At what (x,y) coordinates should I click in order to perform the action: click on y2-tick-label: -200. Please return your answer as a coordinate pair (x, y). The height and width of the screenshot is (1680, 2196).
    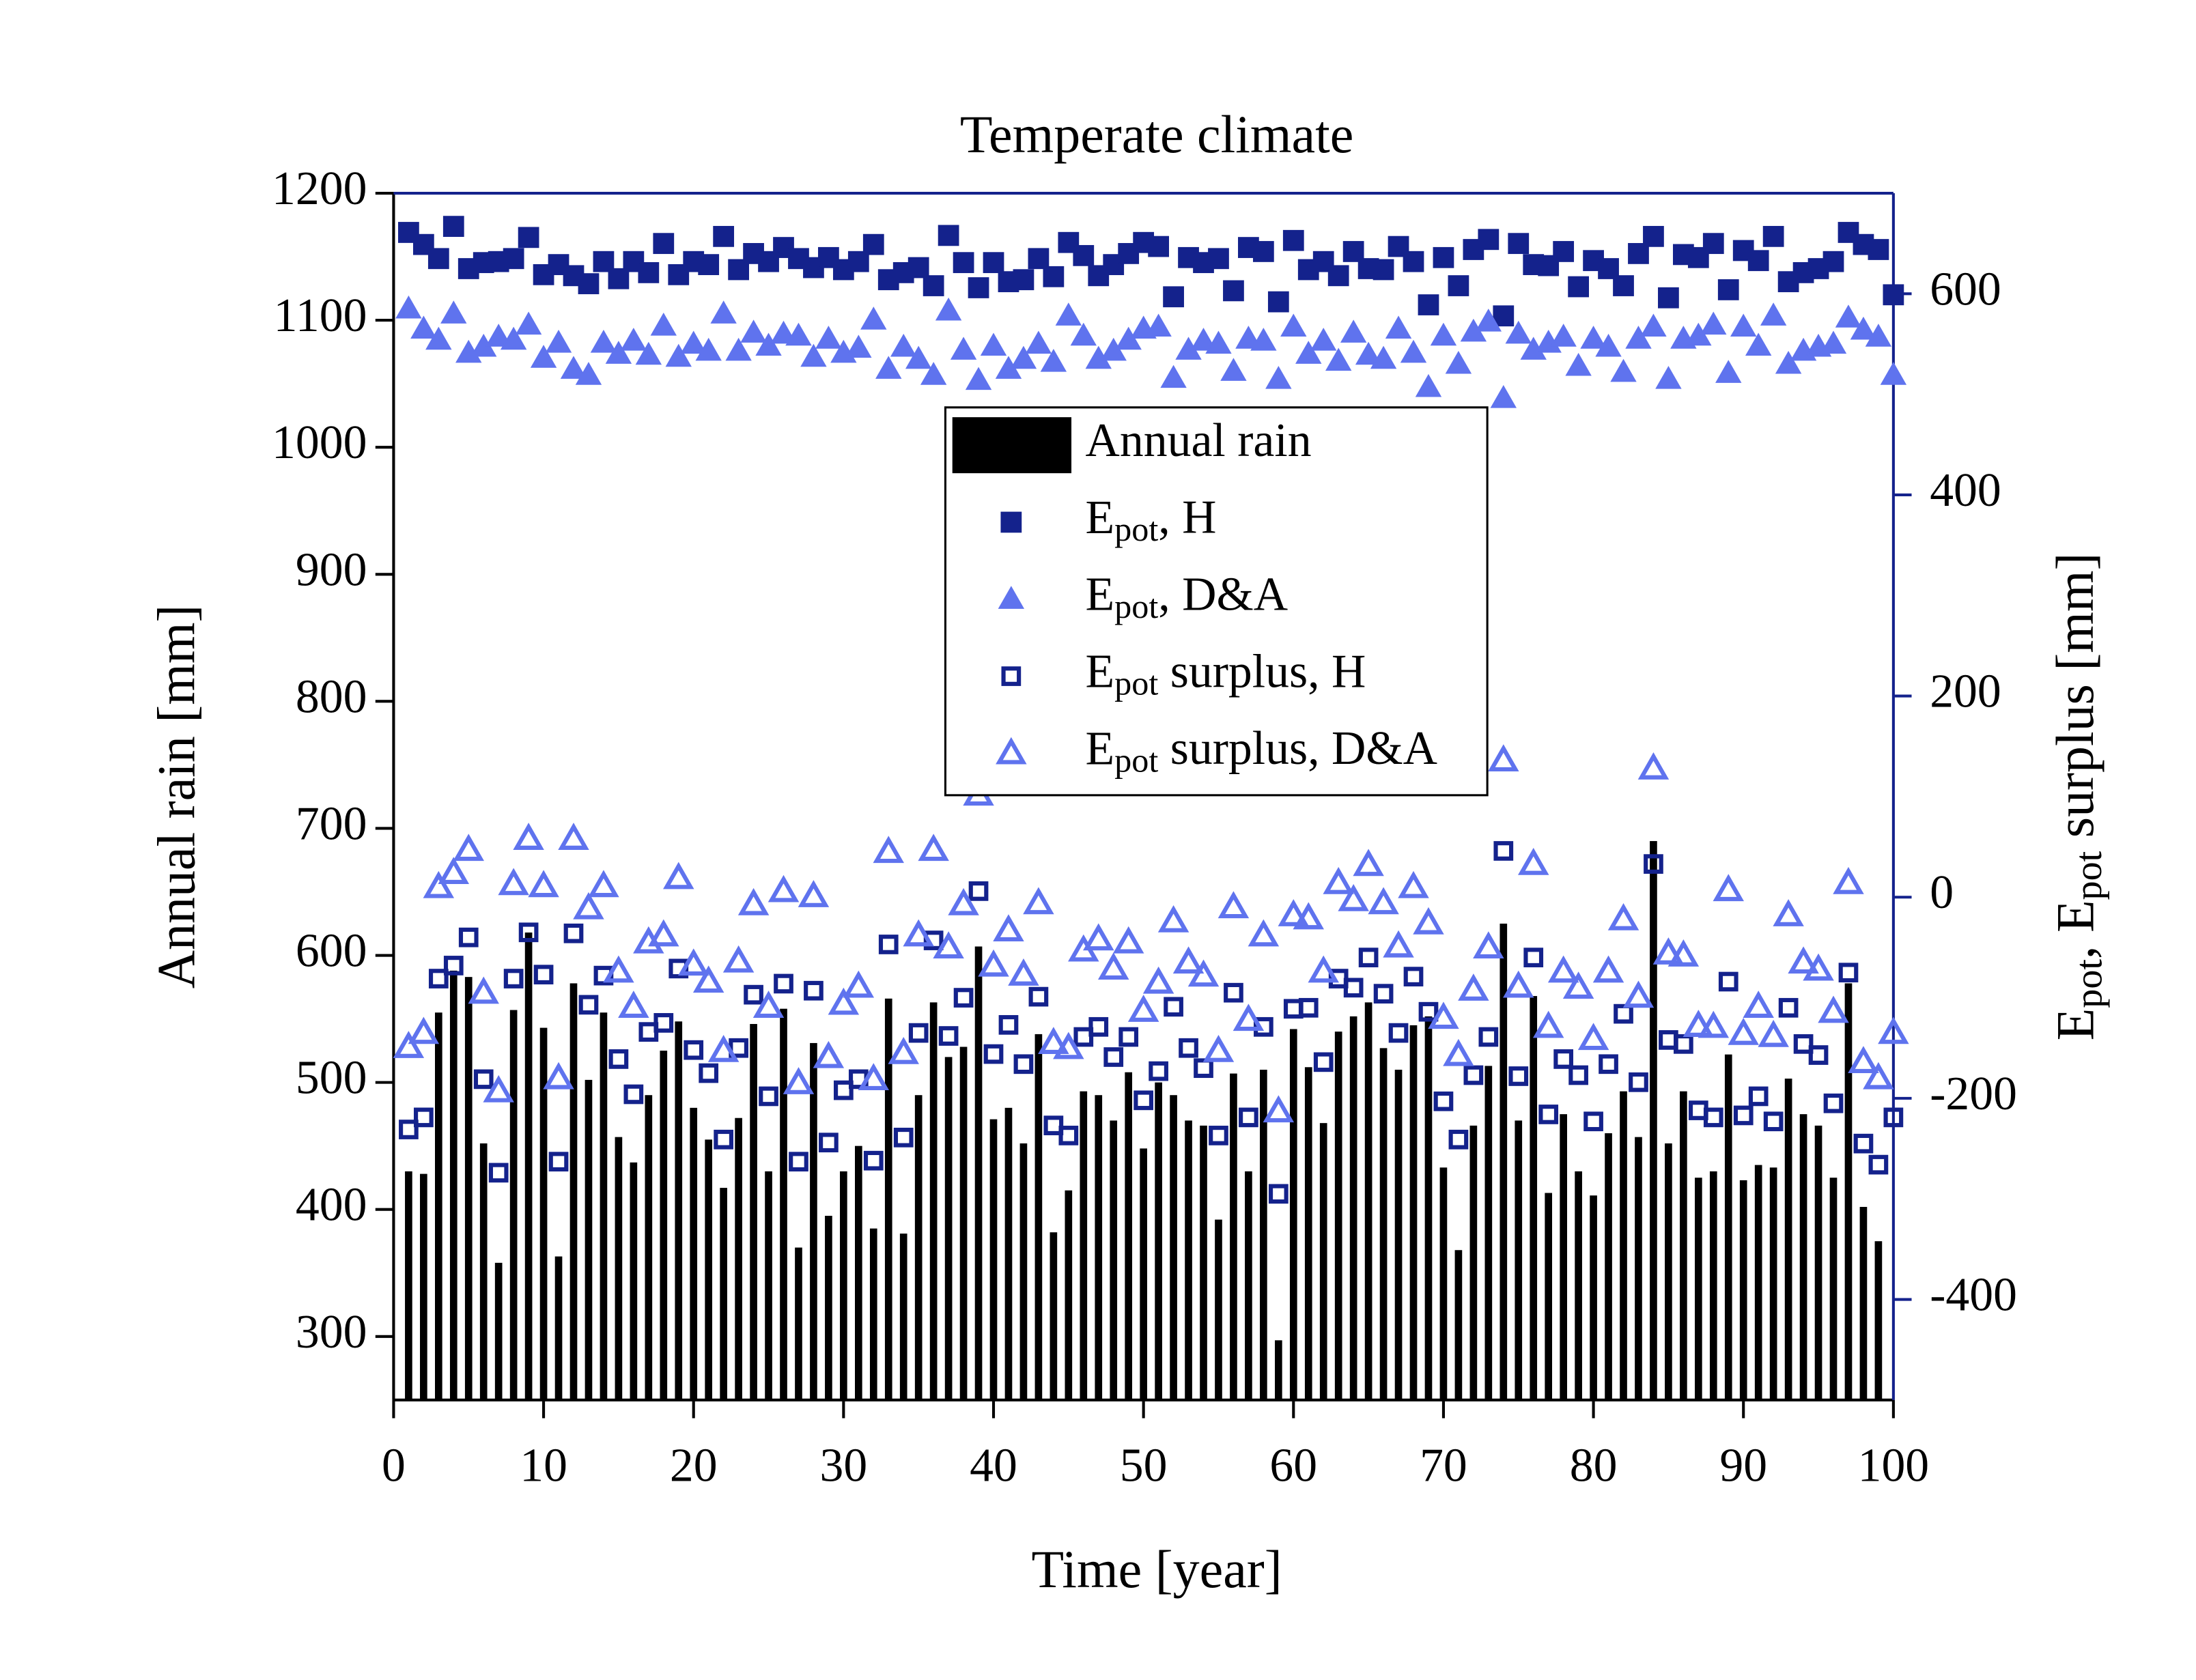
    Looking at the image, I should click on (1973, 1094).